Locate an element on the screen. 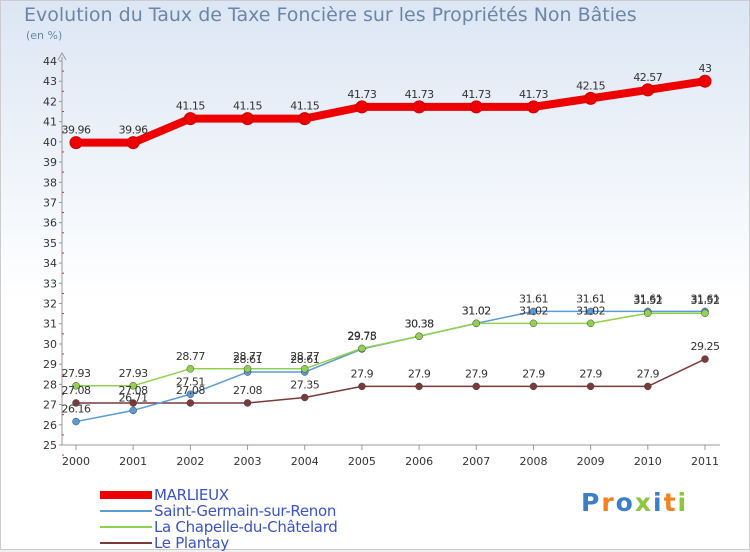 The width and height of the screenshot is (750, 552). x-tick-label: 2004 is located at coordinates (305, 461).